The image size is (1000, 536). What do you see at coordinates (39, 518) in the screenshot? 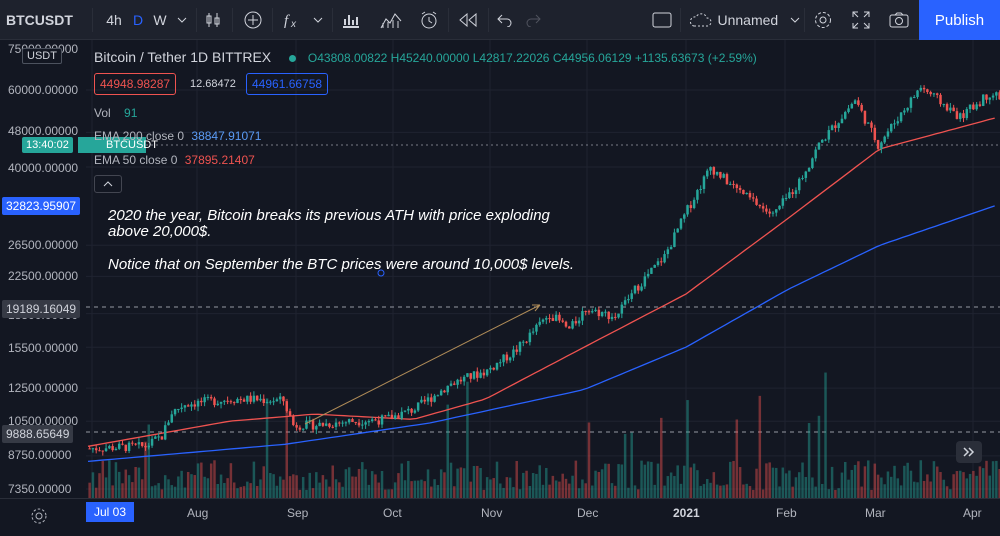
I see `axis-settings-button` at bounding box center [39, 518].